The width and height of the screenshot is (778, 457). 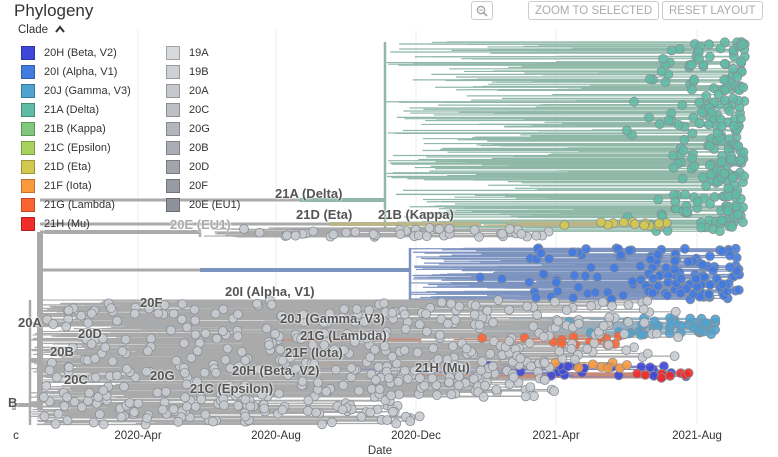 I want to click on legend-item: 19A, so click(x=203, y=52).